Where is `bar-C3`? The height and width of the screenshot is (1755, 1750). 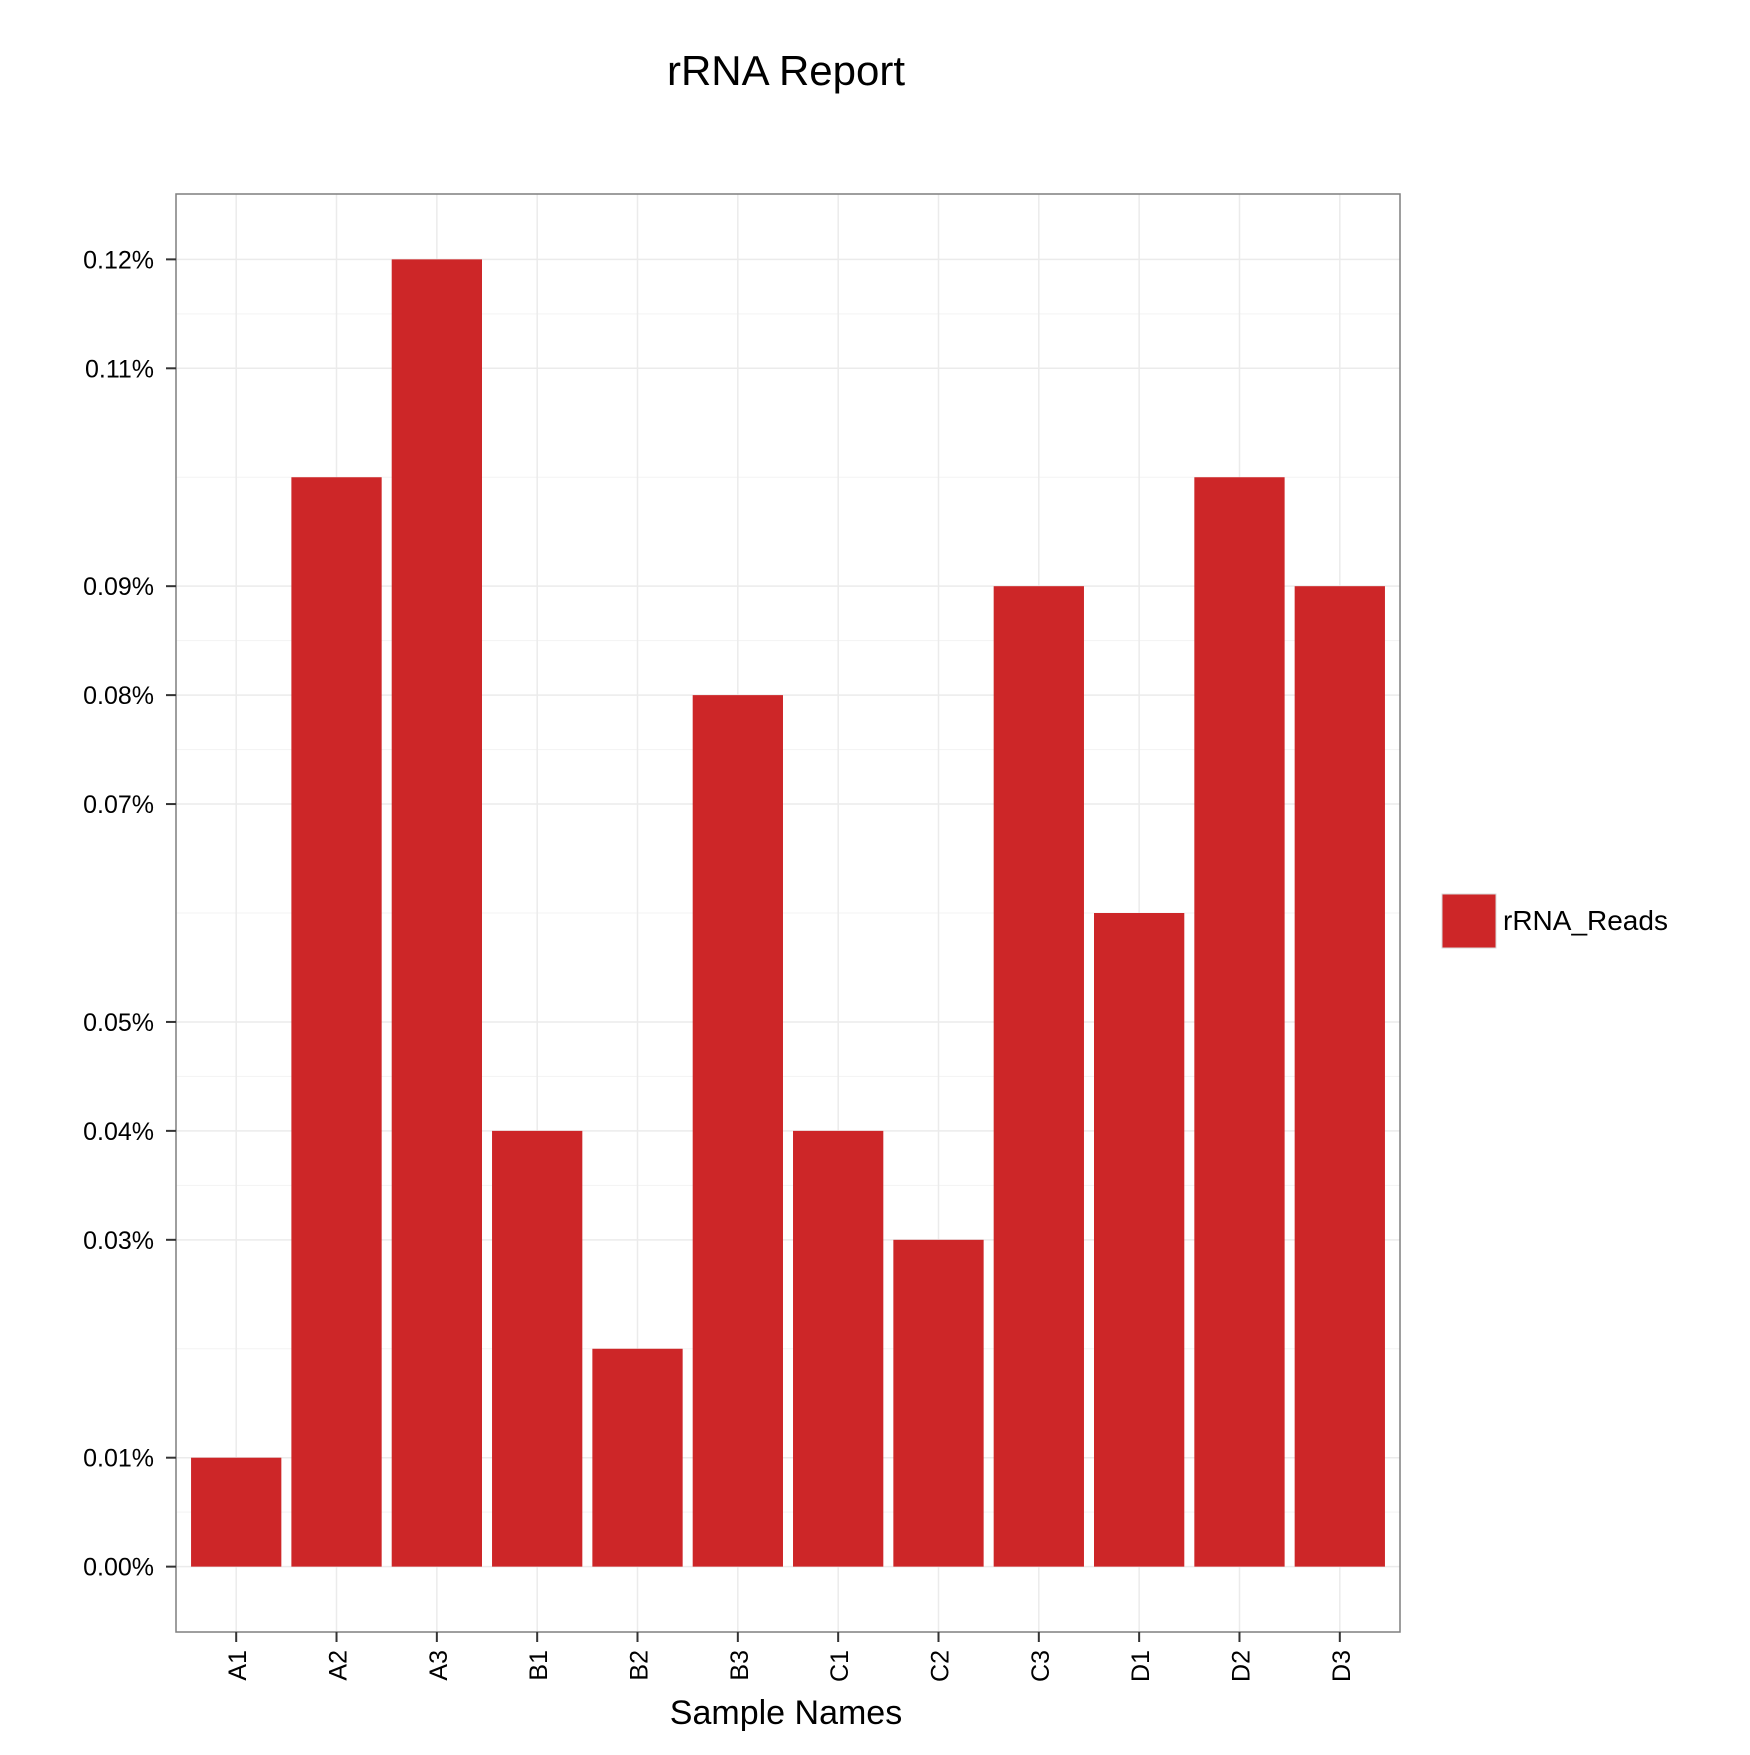
bar-C3 is located at coordinates (1038, 1076).